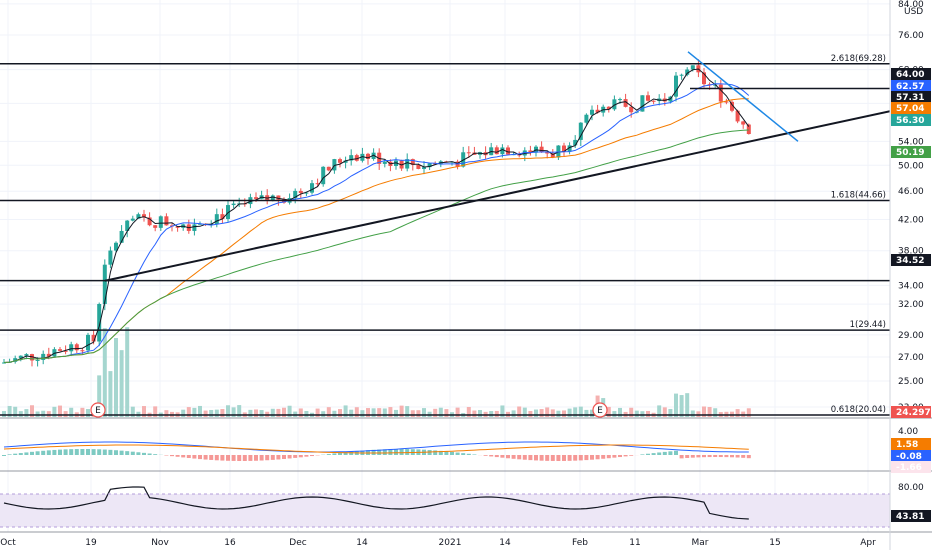 This screenshot has width=932, height=550. What do you see at coordinates (911, 336) in the screenshot?
I see `price-tick-label: 29.00` at bounding box center [911, 336].